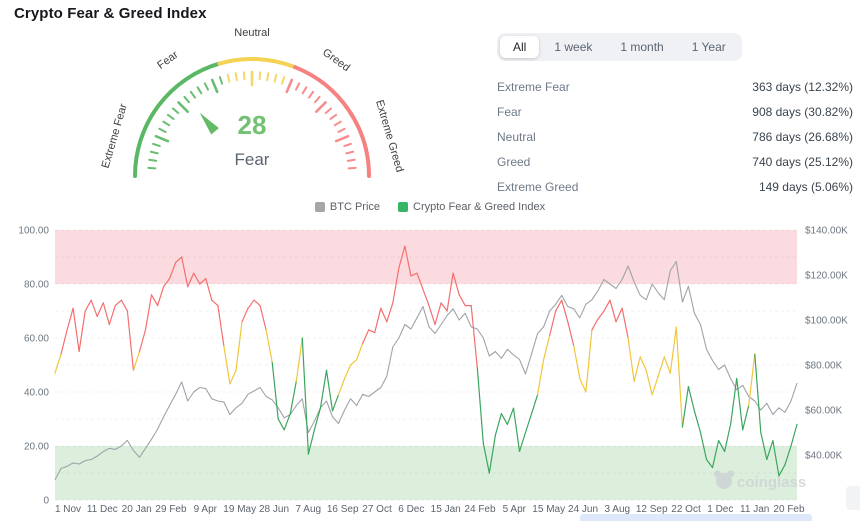 This screenshot has height=521, width=860. I want to click on bottom-scrollbar, so click(696, 517).